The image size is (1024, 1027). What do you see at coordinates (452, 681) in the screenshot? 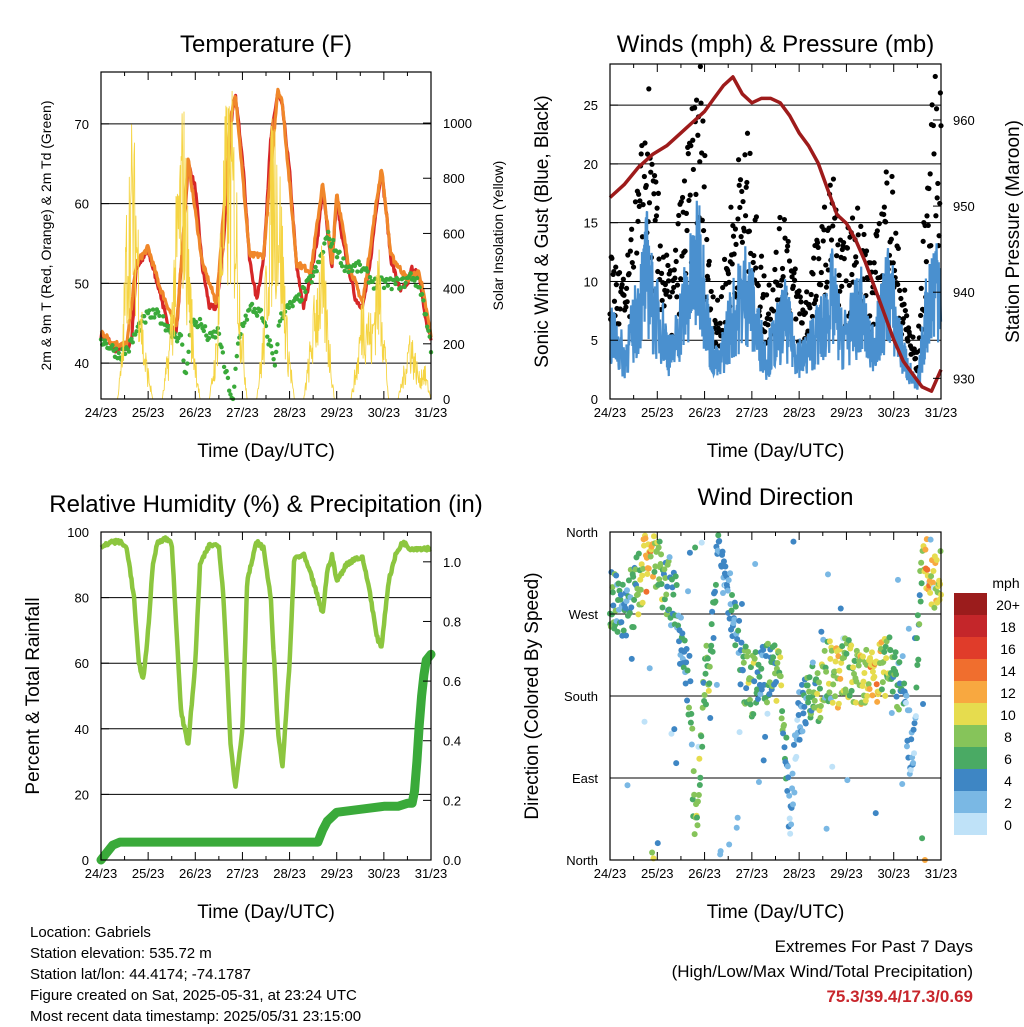
I see `y-right-tick-label: 0.6` at bounding box center [452, 681].